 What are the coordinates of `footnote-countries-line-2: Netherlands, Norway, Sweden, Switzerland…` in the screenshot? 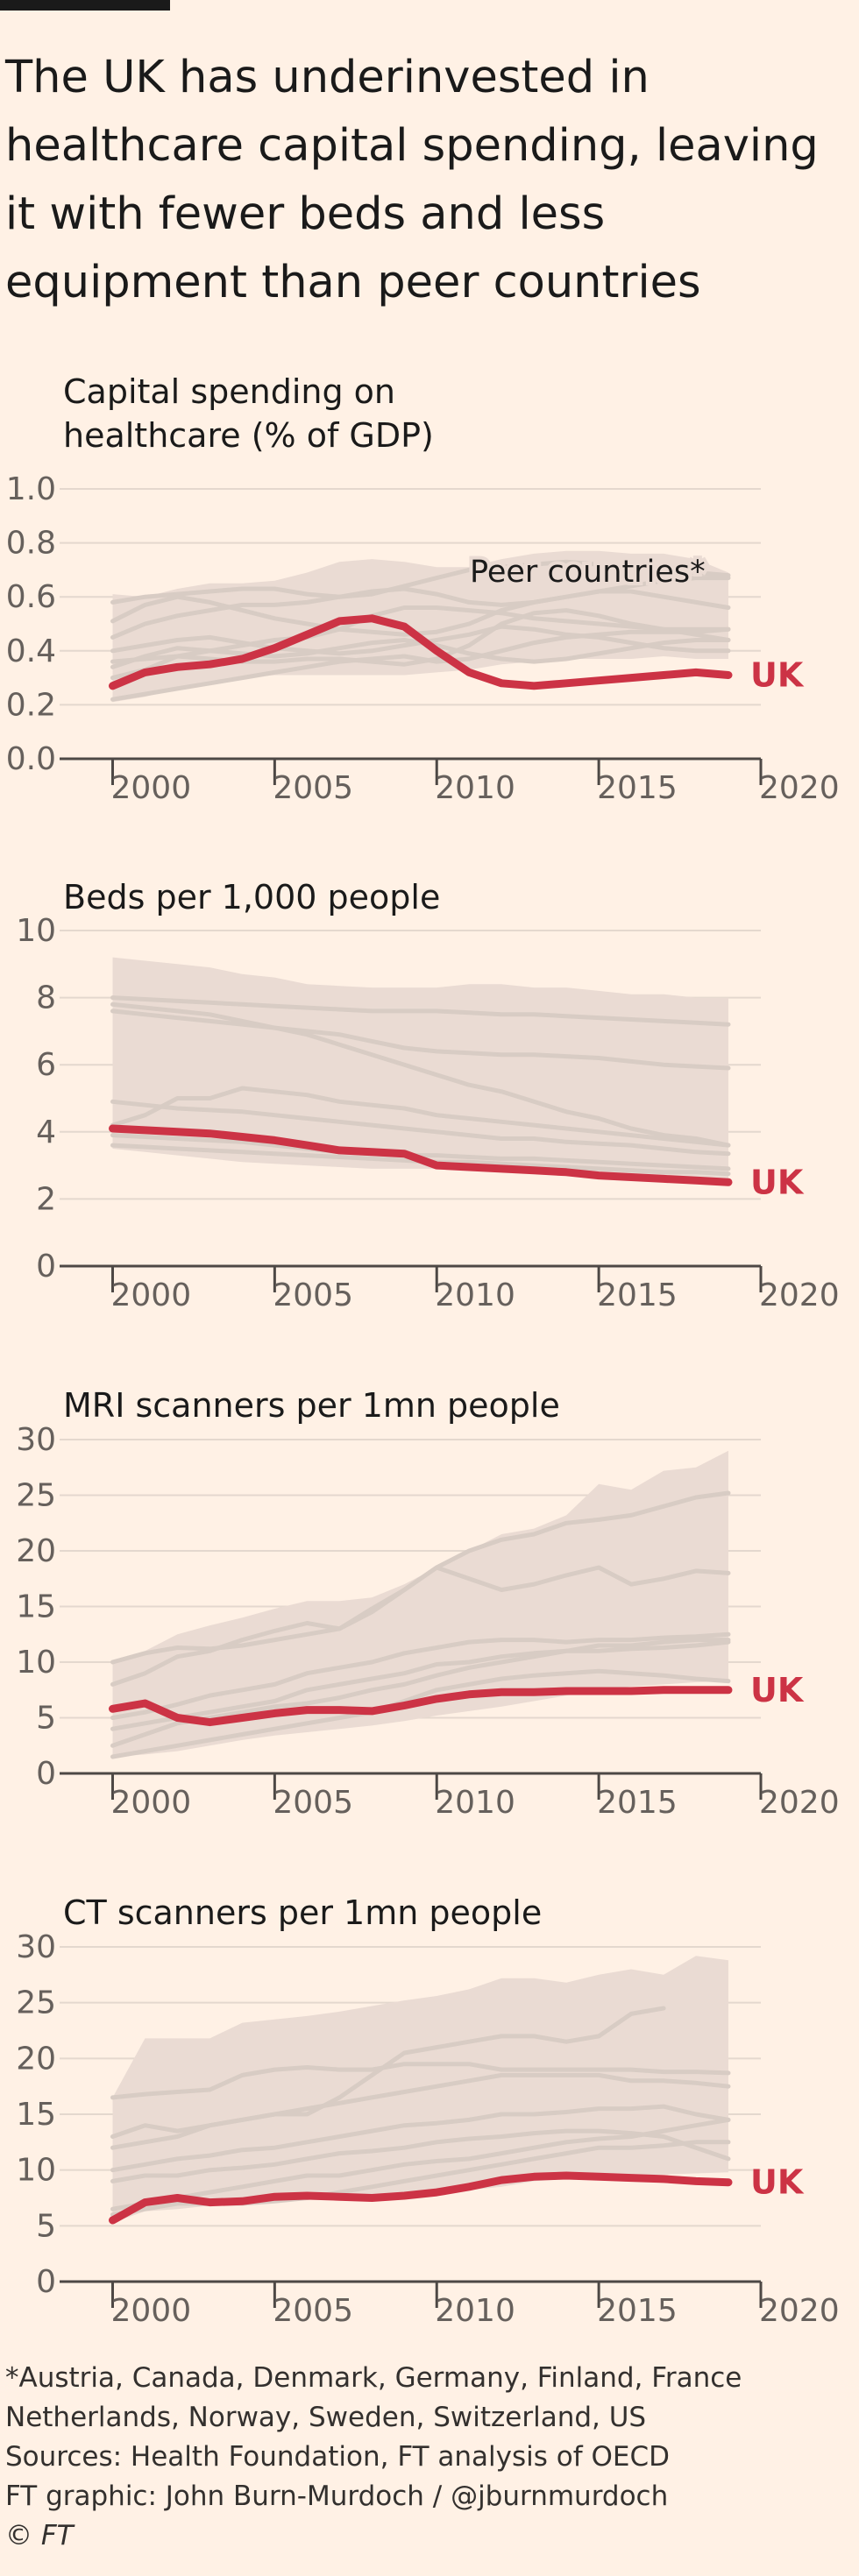 It's located at (326, 2417).